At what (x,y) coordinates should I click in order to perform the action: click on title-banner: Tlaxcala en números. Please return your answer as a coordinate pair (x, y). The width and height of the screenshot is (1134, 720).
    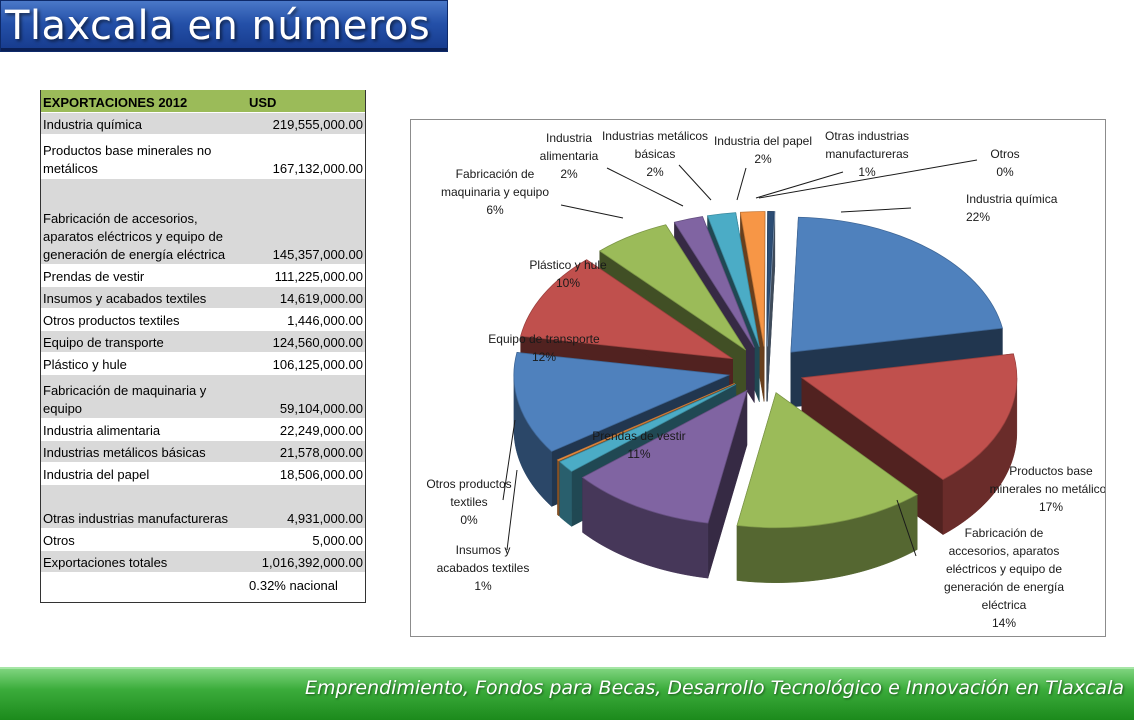
    Looking at the image, I should click on (224, 26).